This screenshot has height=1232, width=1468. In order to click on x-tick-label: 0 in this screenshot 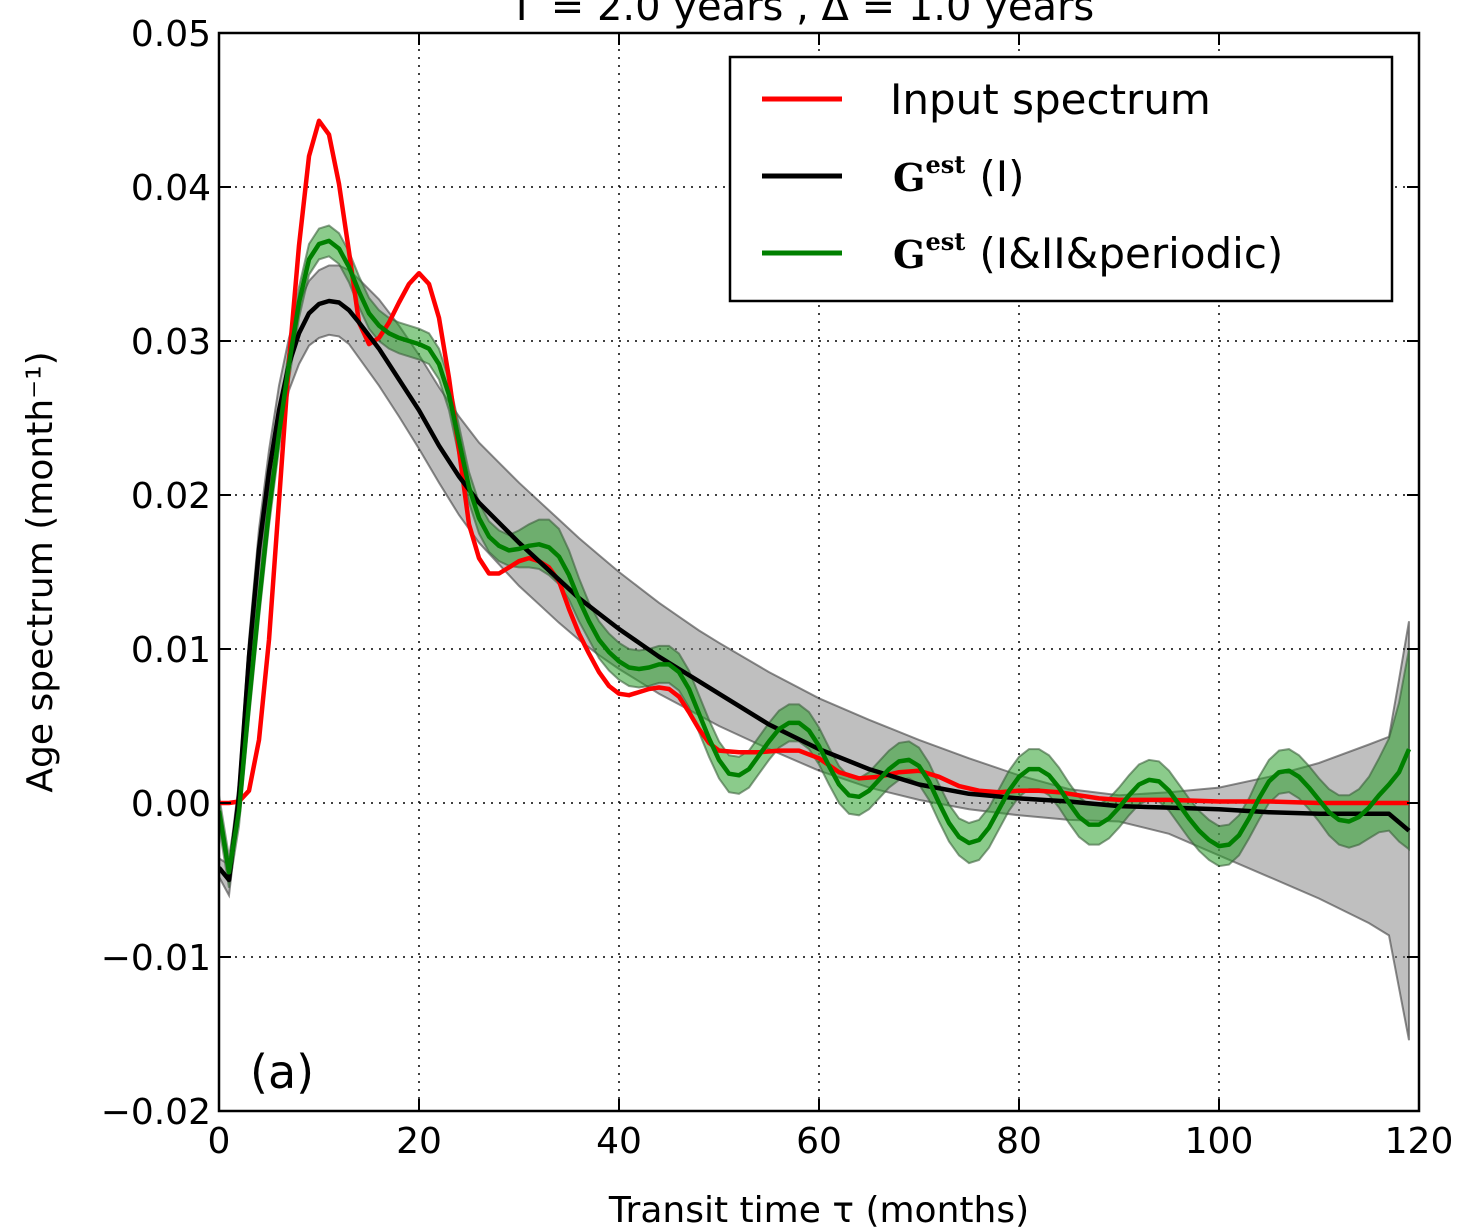, I will do `click(219, 1141)`.